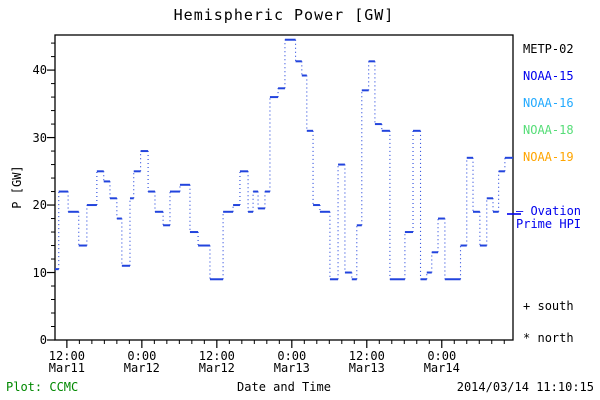 This screenshot has height=400, width=600. What do you see at coordinates (39, 70) in the screenshot?
I see `y-tick-label: 40` at bounding box center [39, 70].